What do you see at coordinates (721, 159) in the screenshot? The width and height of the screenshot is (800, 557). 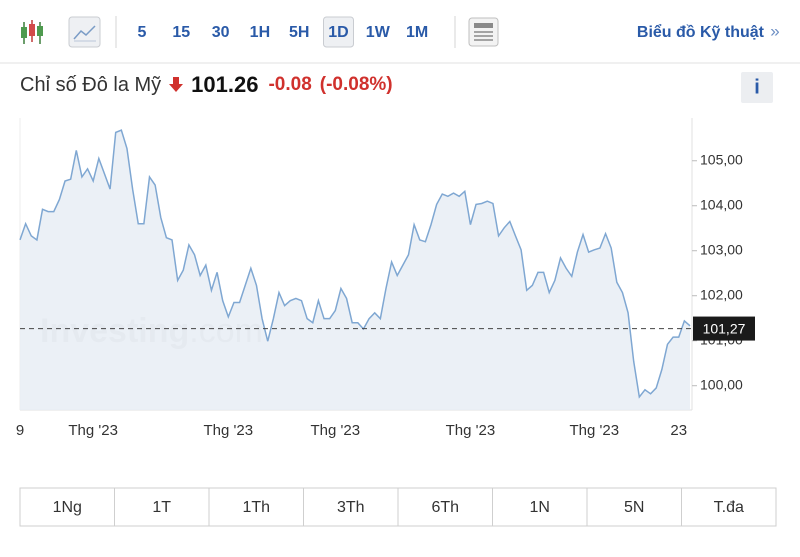 I see `y-tick-label: 105,00` at bounding box center [721, 159].